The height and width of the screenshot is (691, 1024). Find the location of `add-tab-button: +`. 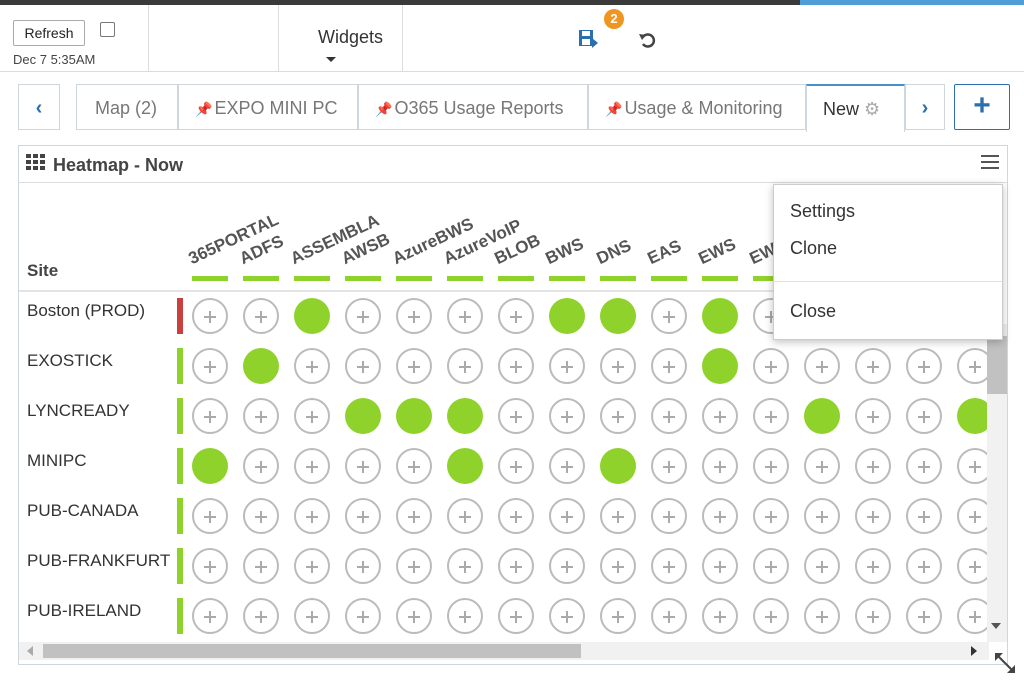

add-tab-button: + is located at coordinates (982, 107).